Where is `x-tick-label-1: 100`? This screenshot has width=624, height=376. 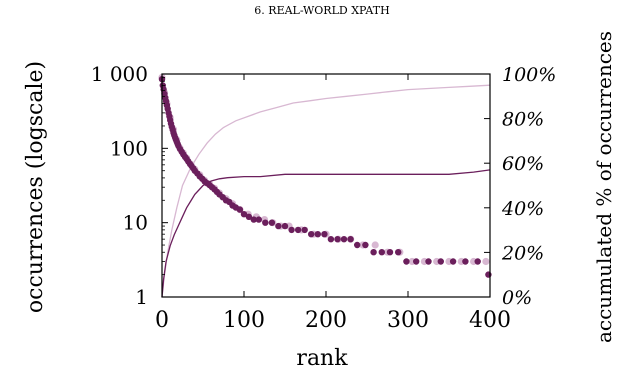
x-tick-label-1: 100 is located at coordinates (244, 320).